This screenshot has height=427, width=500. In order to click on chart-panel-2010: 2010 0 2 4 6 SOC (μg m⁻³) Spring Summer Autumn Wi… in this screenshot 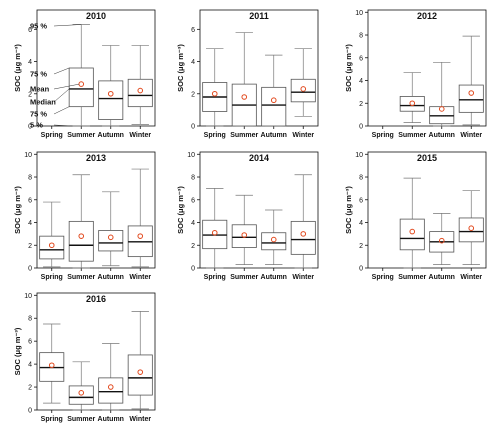, I will do `click(84, 74)`.